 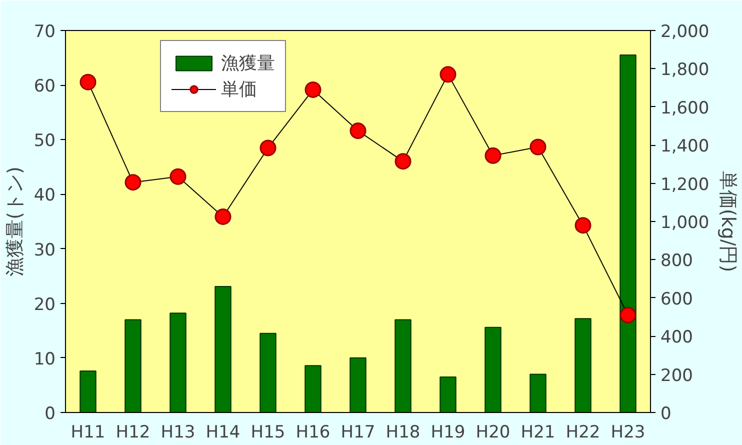 I want to click on x-tick-label: H21, so click(x=538, y=432).